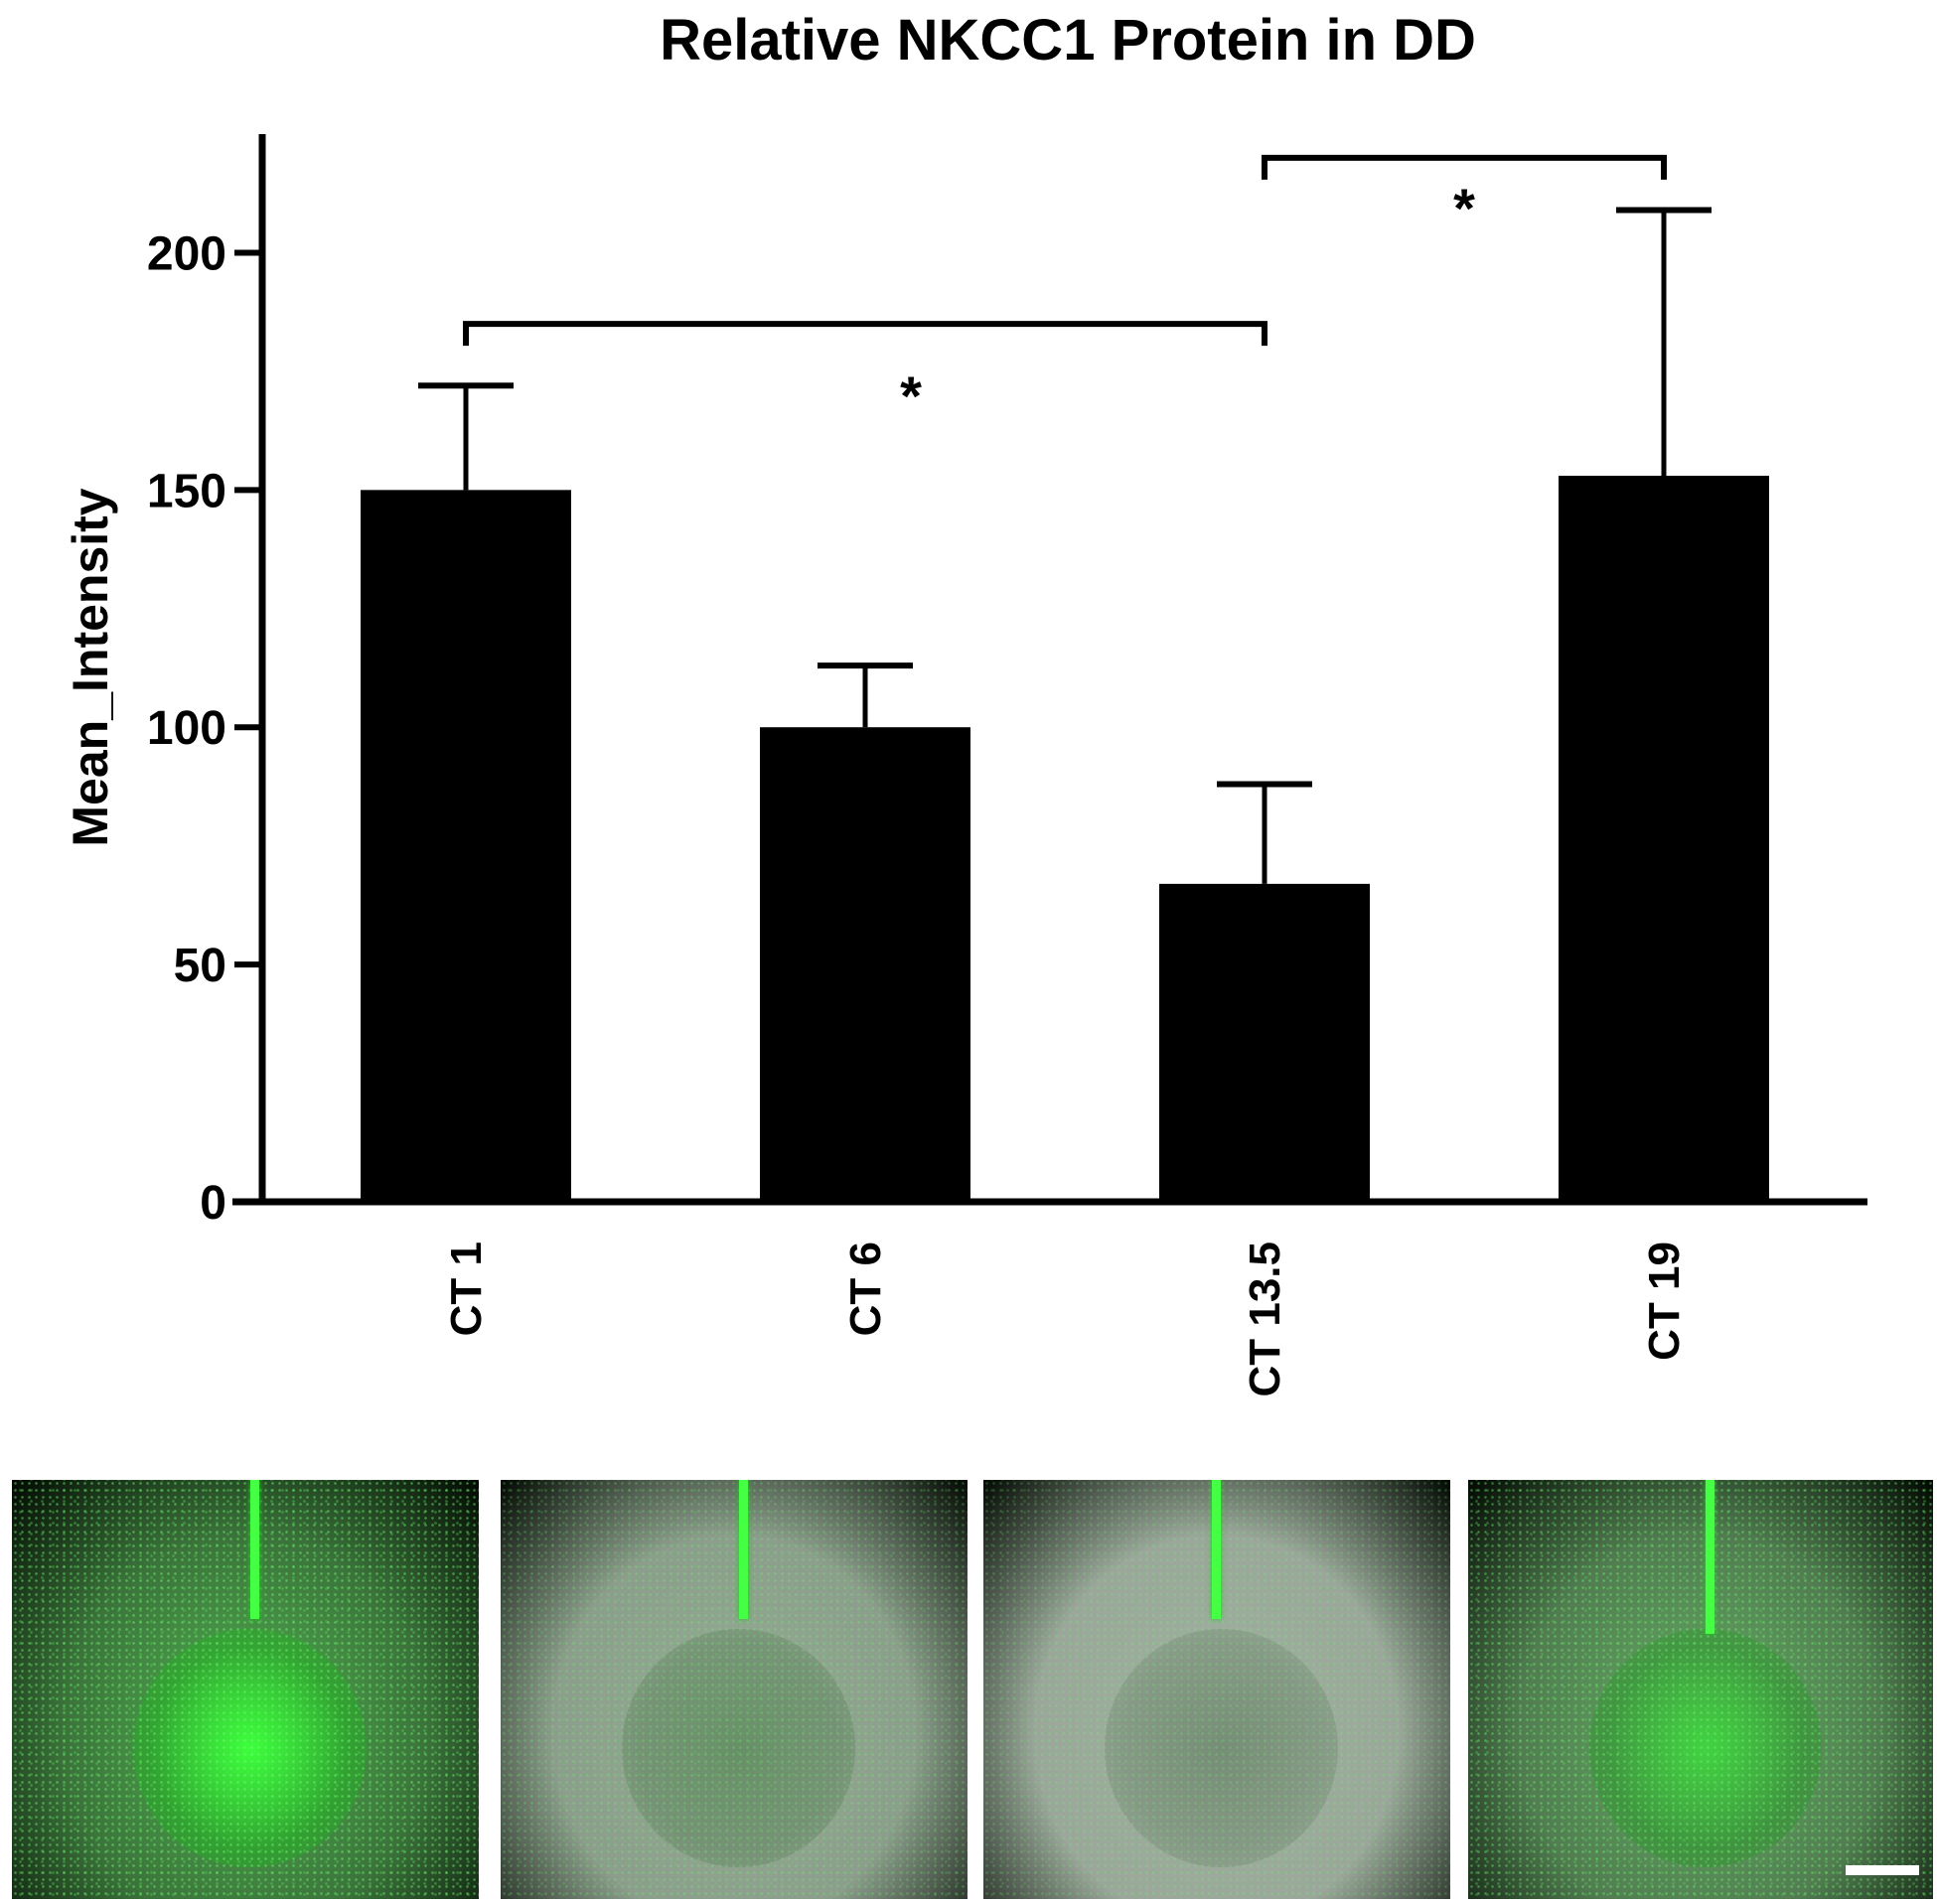 This screenshot has width=1937, height=1904. I want to click on y-tick-label: 150, so click(187, 491).